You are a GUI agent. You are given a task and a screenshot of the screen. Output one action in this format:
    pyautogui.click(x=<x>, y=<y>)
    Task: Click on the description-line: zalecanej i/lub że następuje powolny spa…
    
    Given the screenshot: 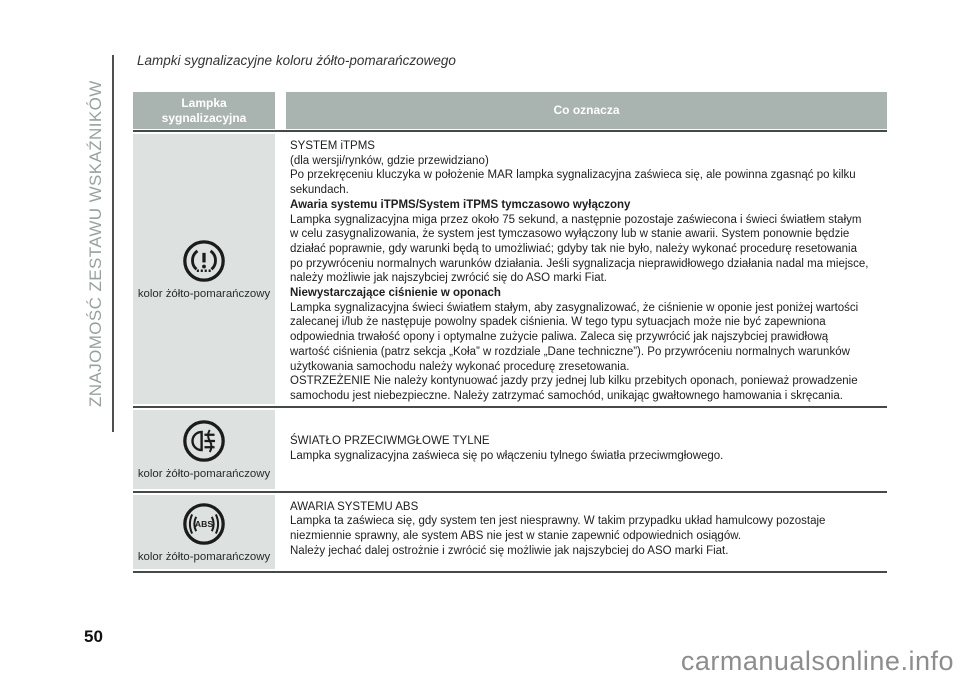 What is the action you would take?
    pyautogui.click(x=558, y=322)
    